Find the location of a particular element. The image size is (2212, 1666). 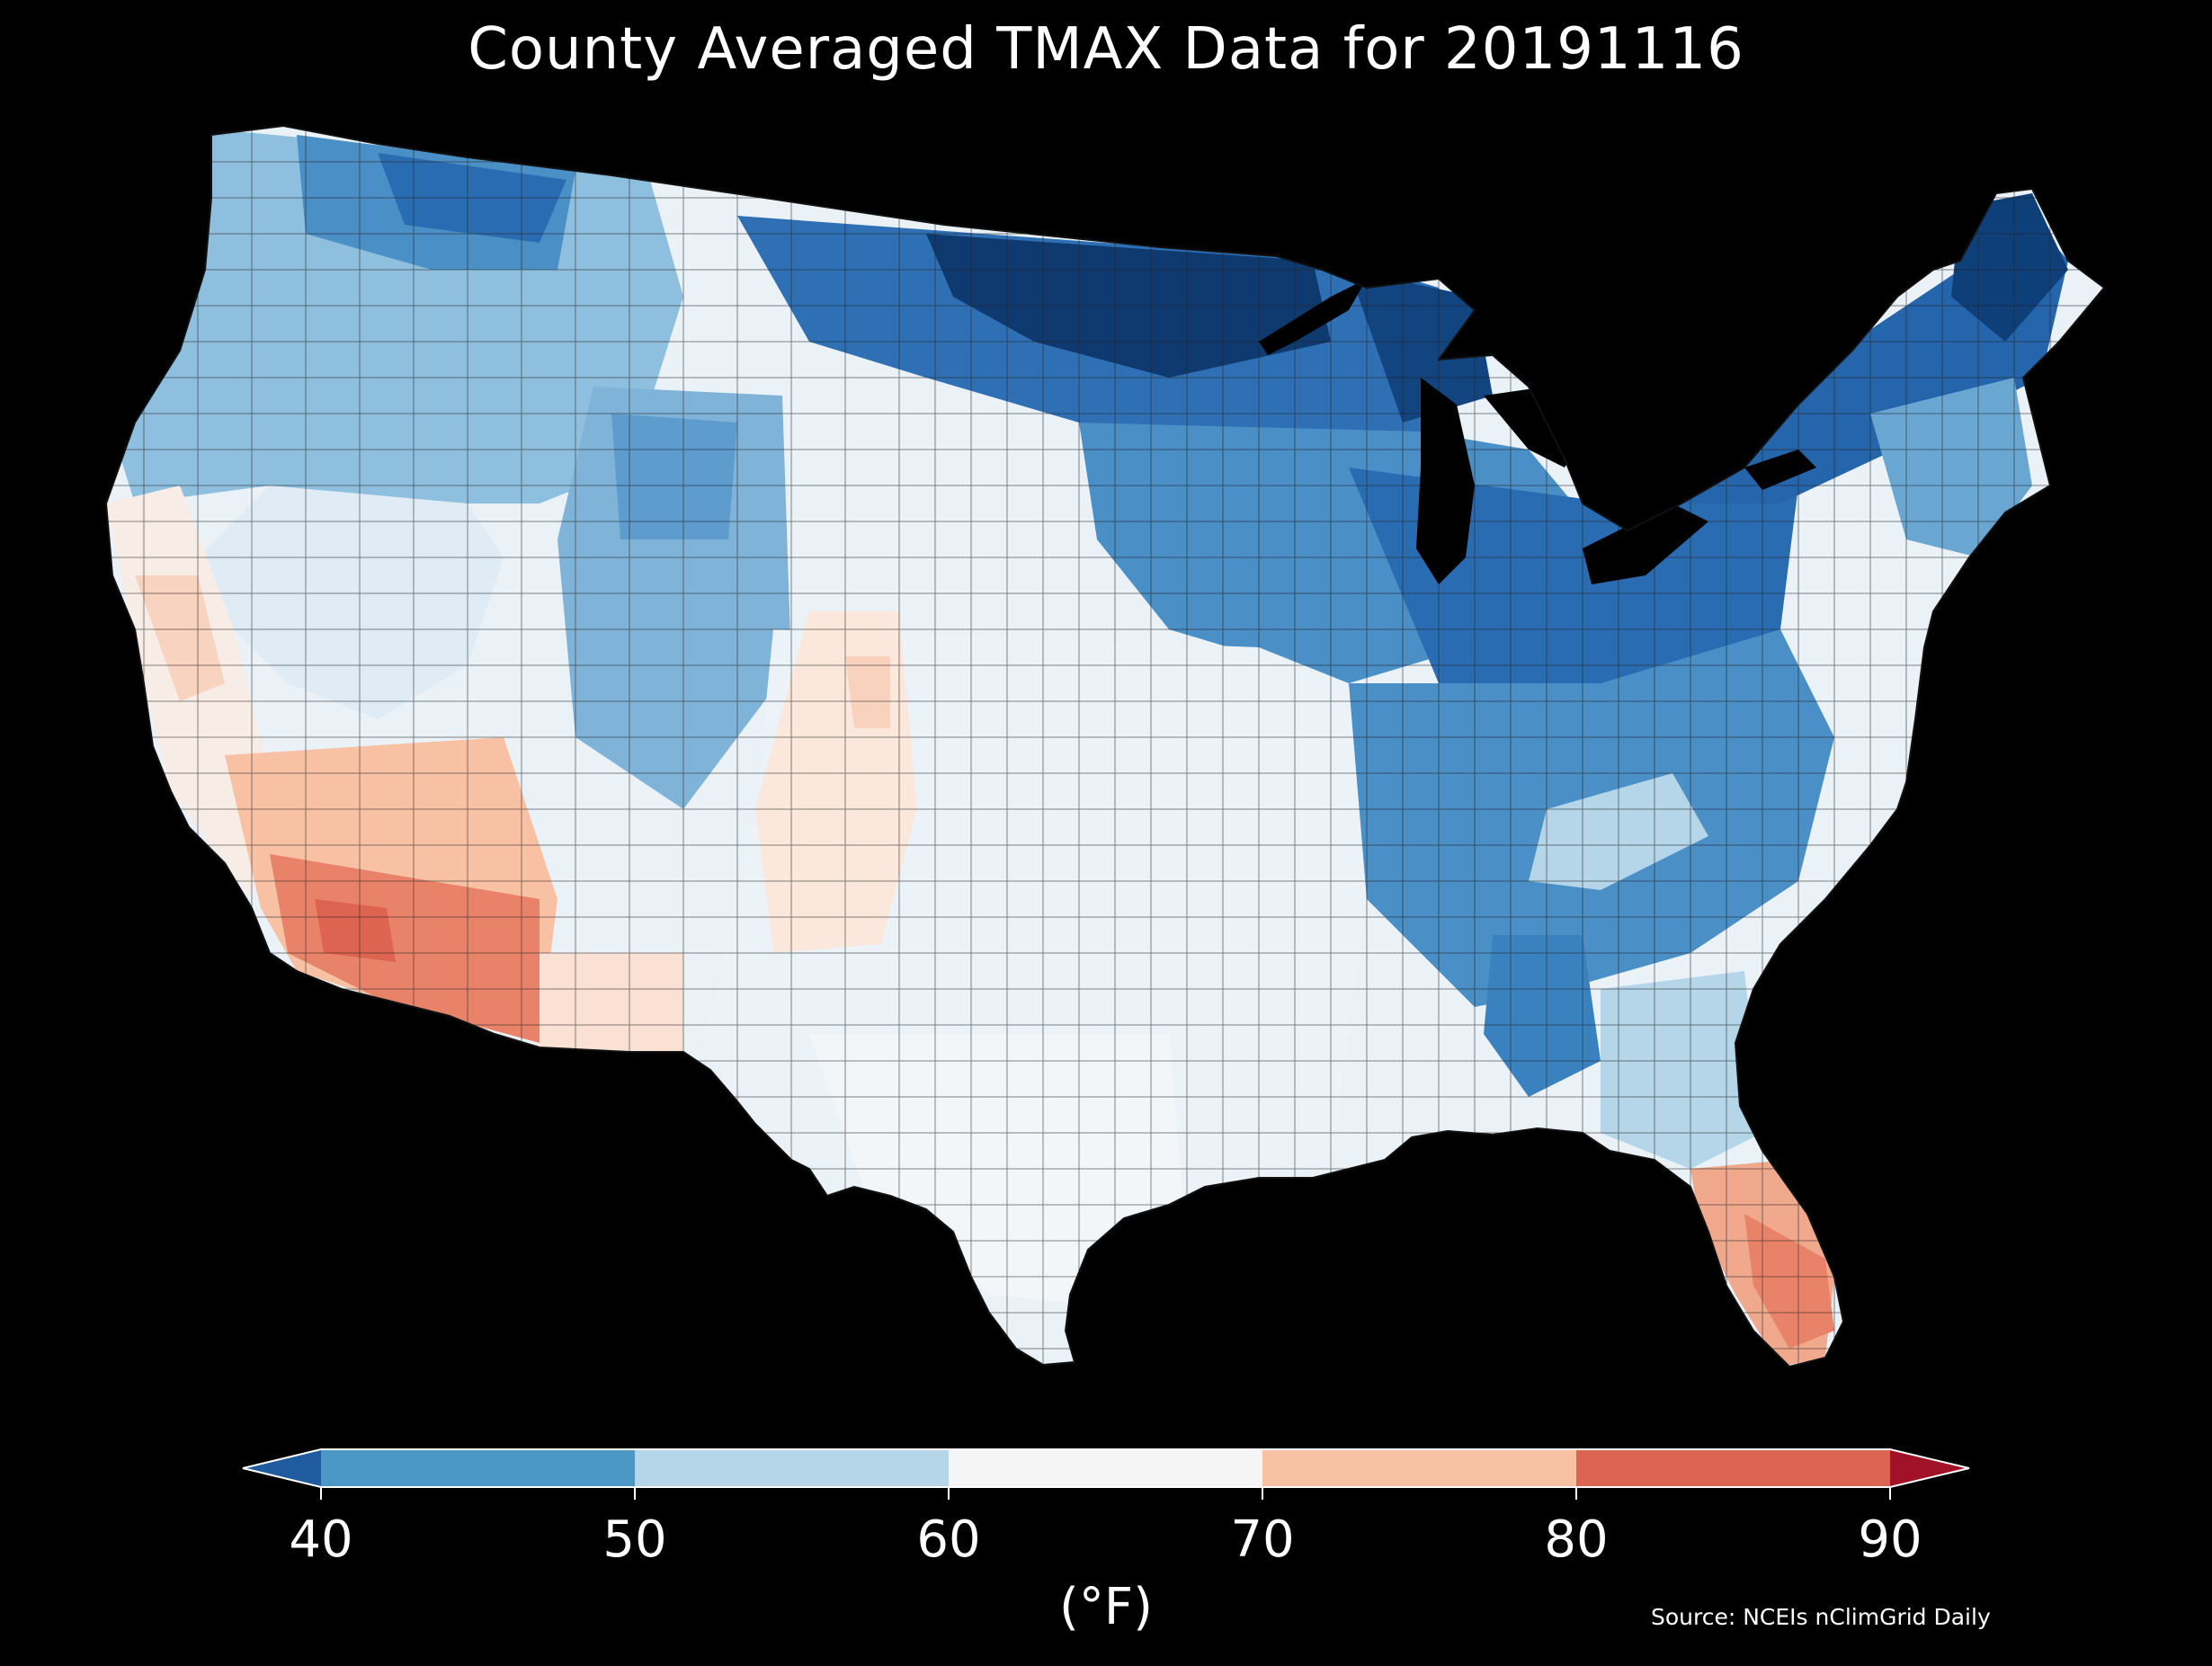

great-lakes is located at coordinates (1537, 432).